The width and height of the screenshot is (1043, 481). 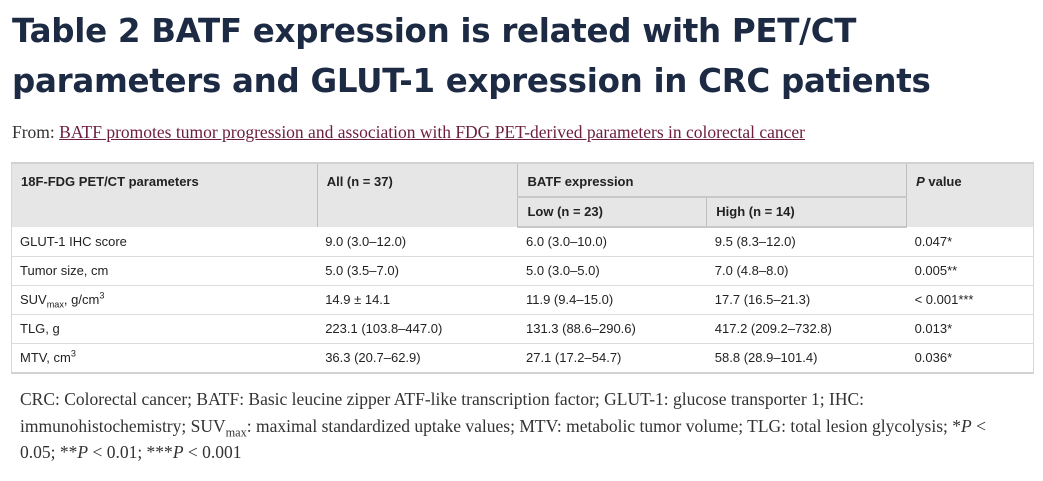 What do you see at coordinates (970, 329) in the screenshot?
I see `row-p-value: 0.013*` at bounding box center [970, 329].